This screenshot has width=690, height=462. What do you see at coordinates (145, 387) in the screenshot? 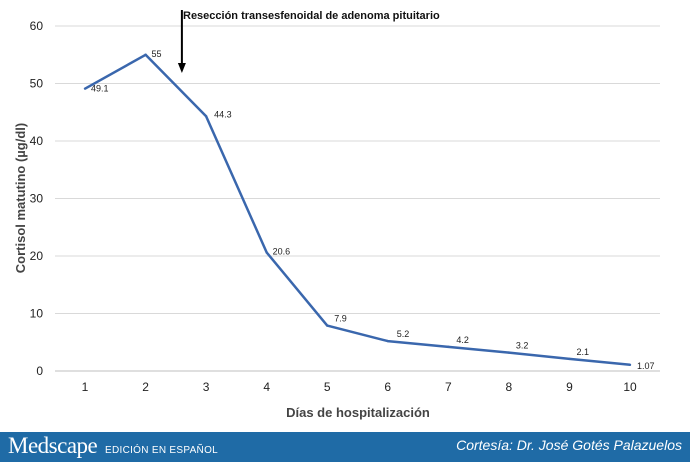
I see `x-tick-label: 2` at bounding box center [145, 387].